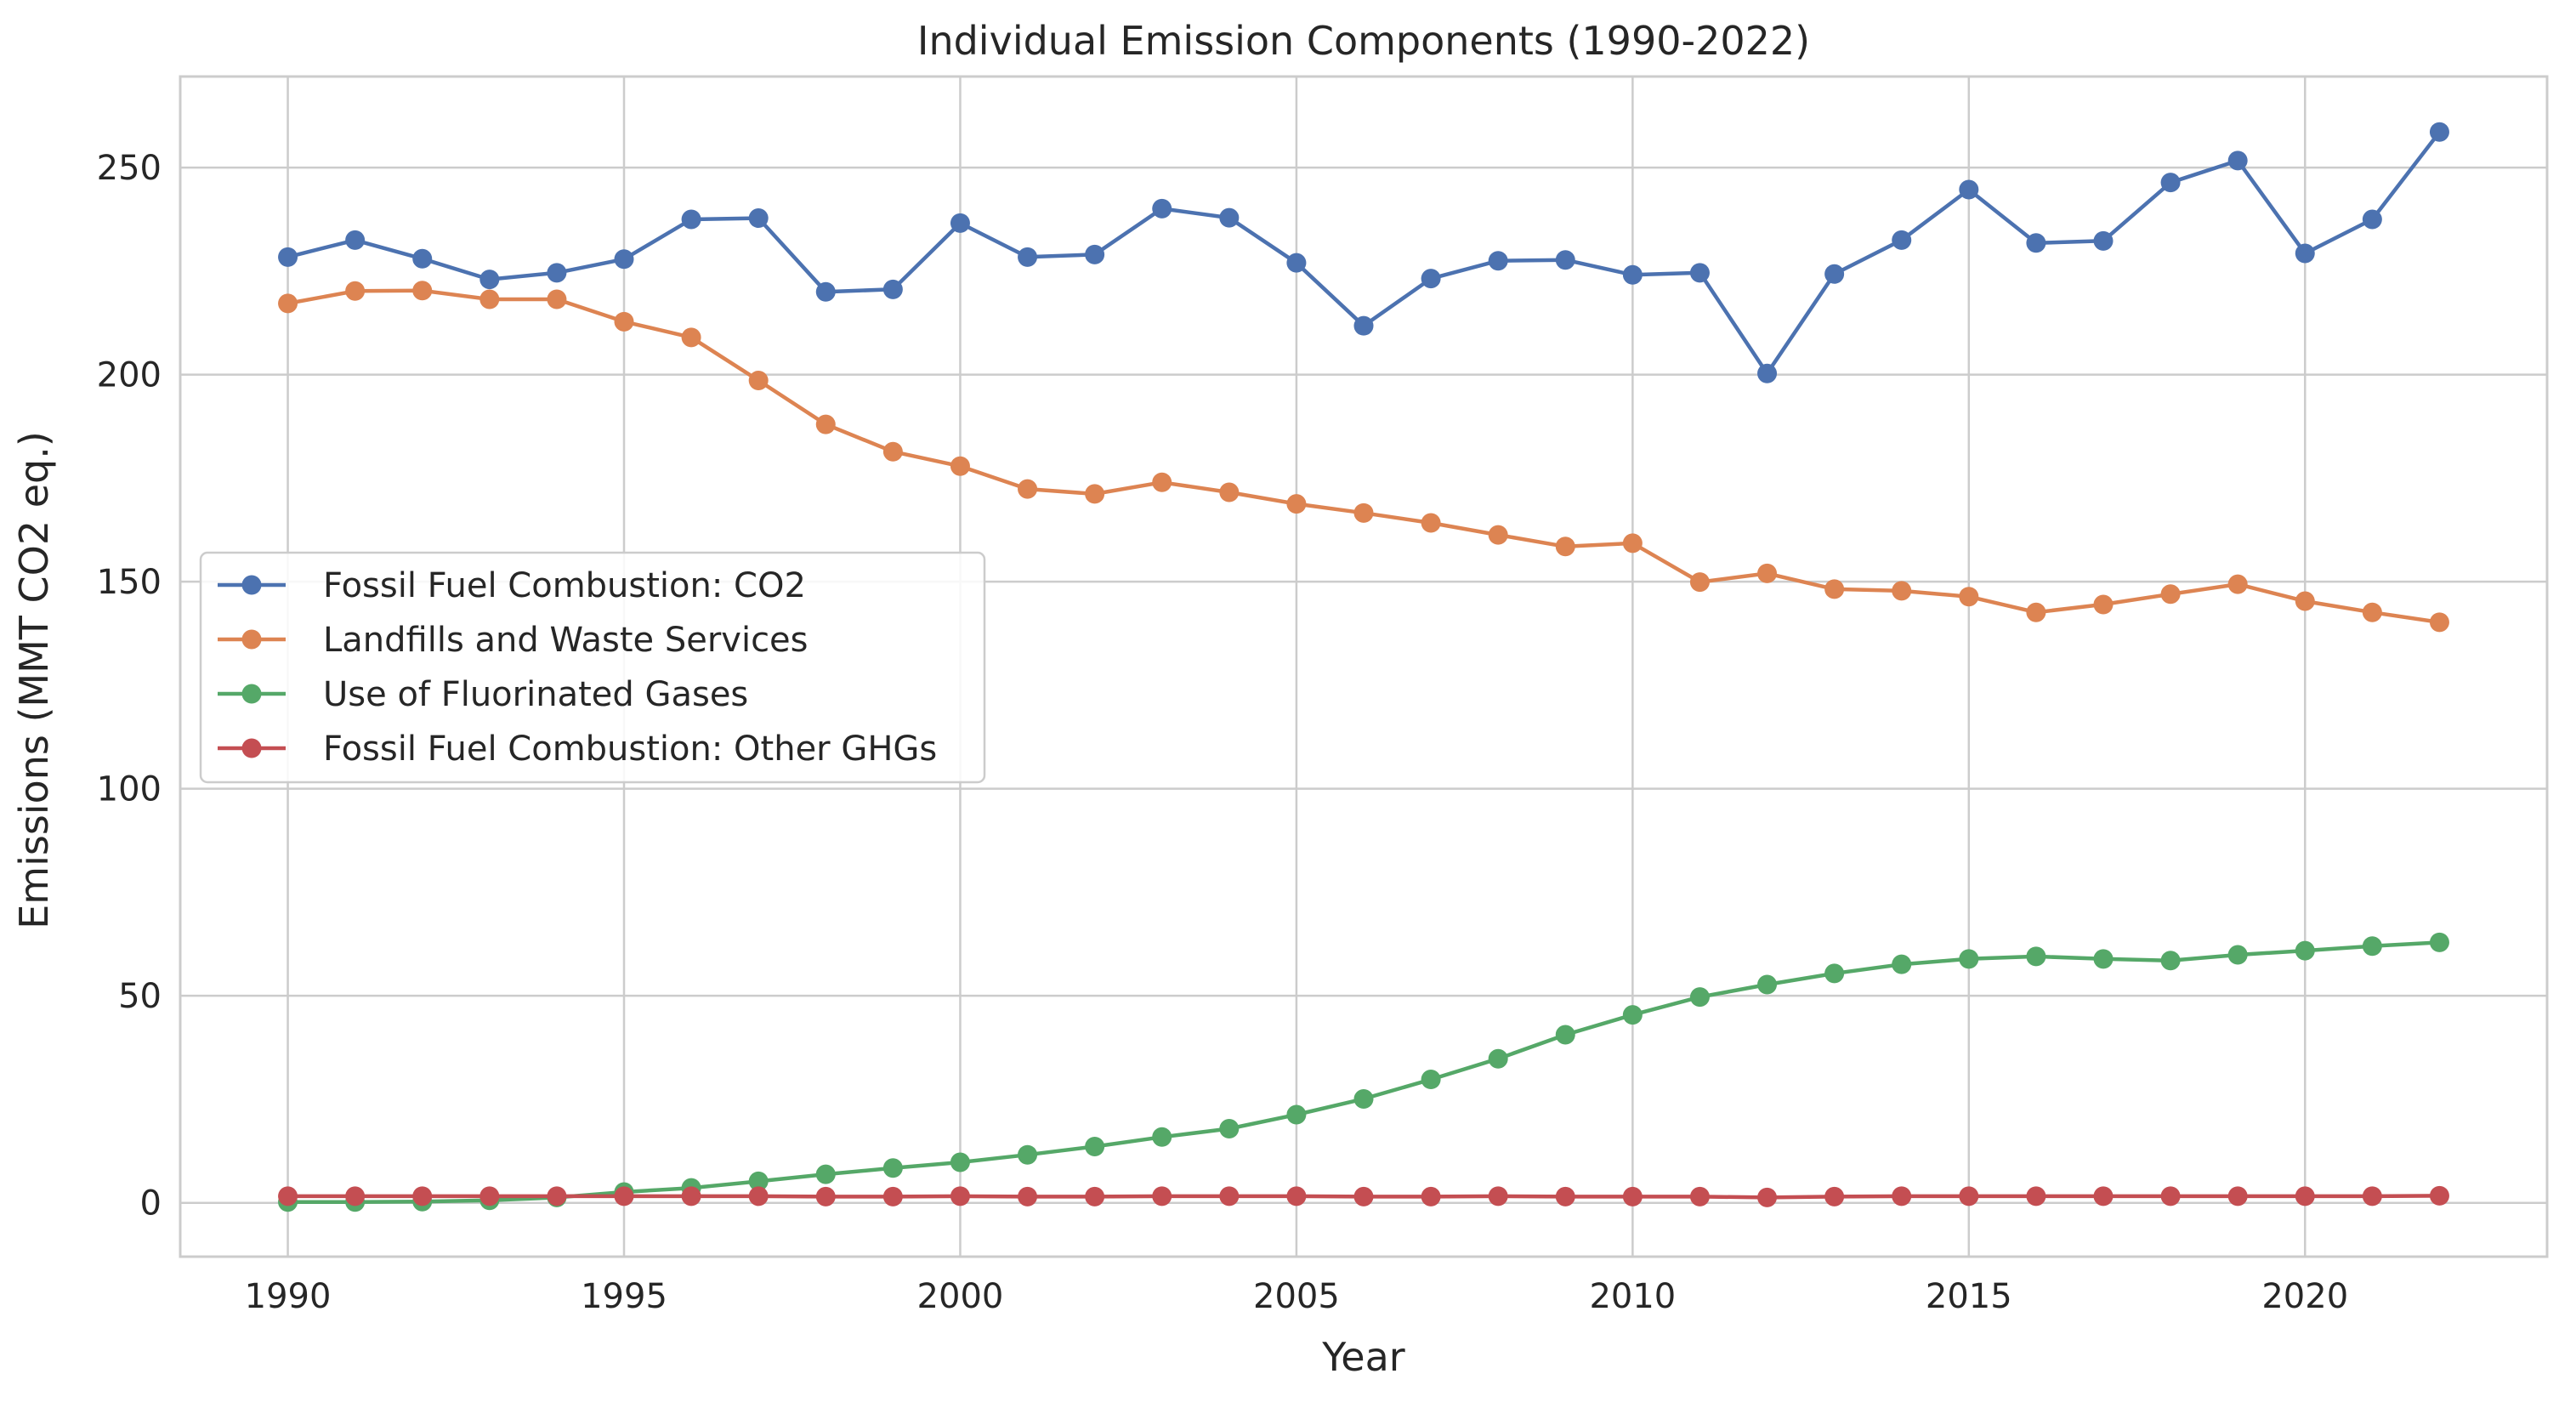 Image resolution: width=2576 pixels, height=1408 pixels. Describe the element at coordinates (34, 680) in the screenshot. I see `y-axis-label: Emissions (MMT CO2 eq.)` at that location.